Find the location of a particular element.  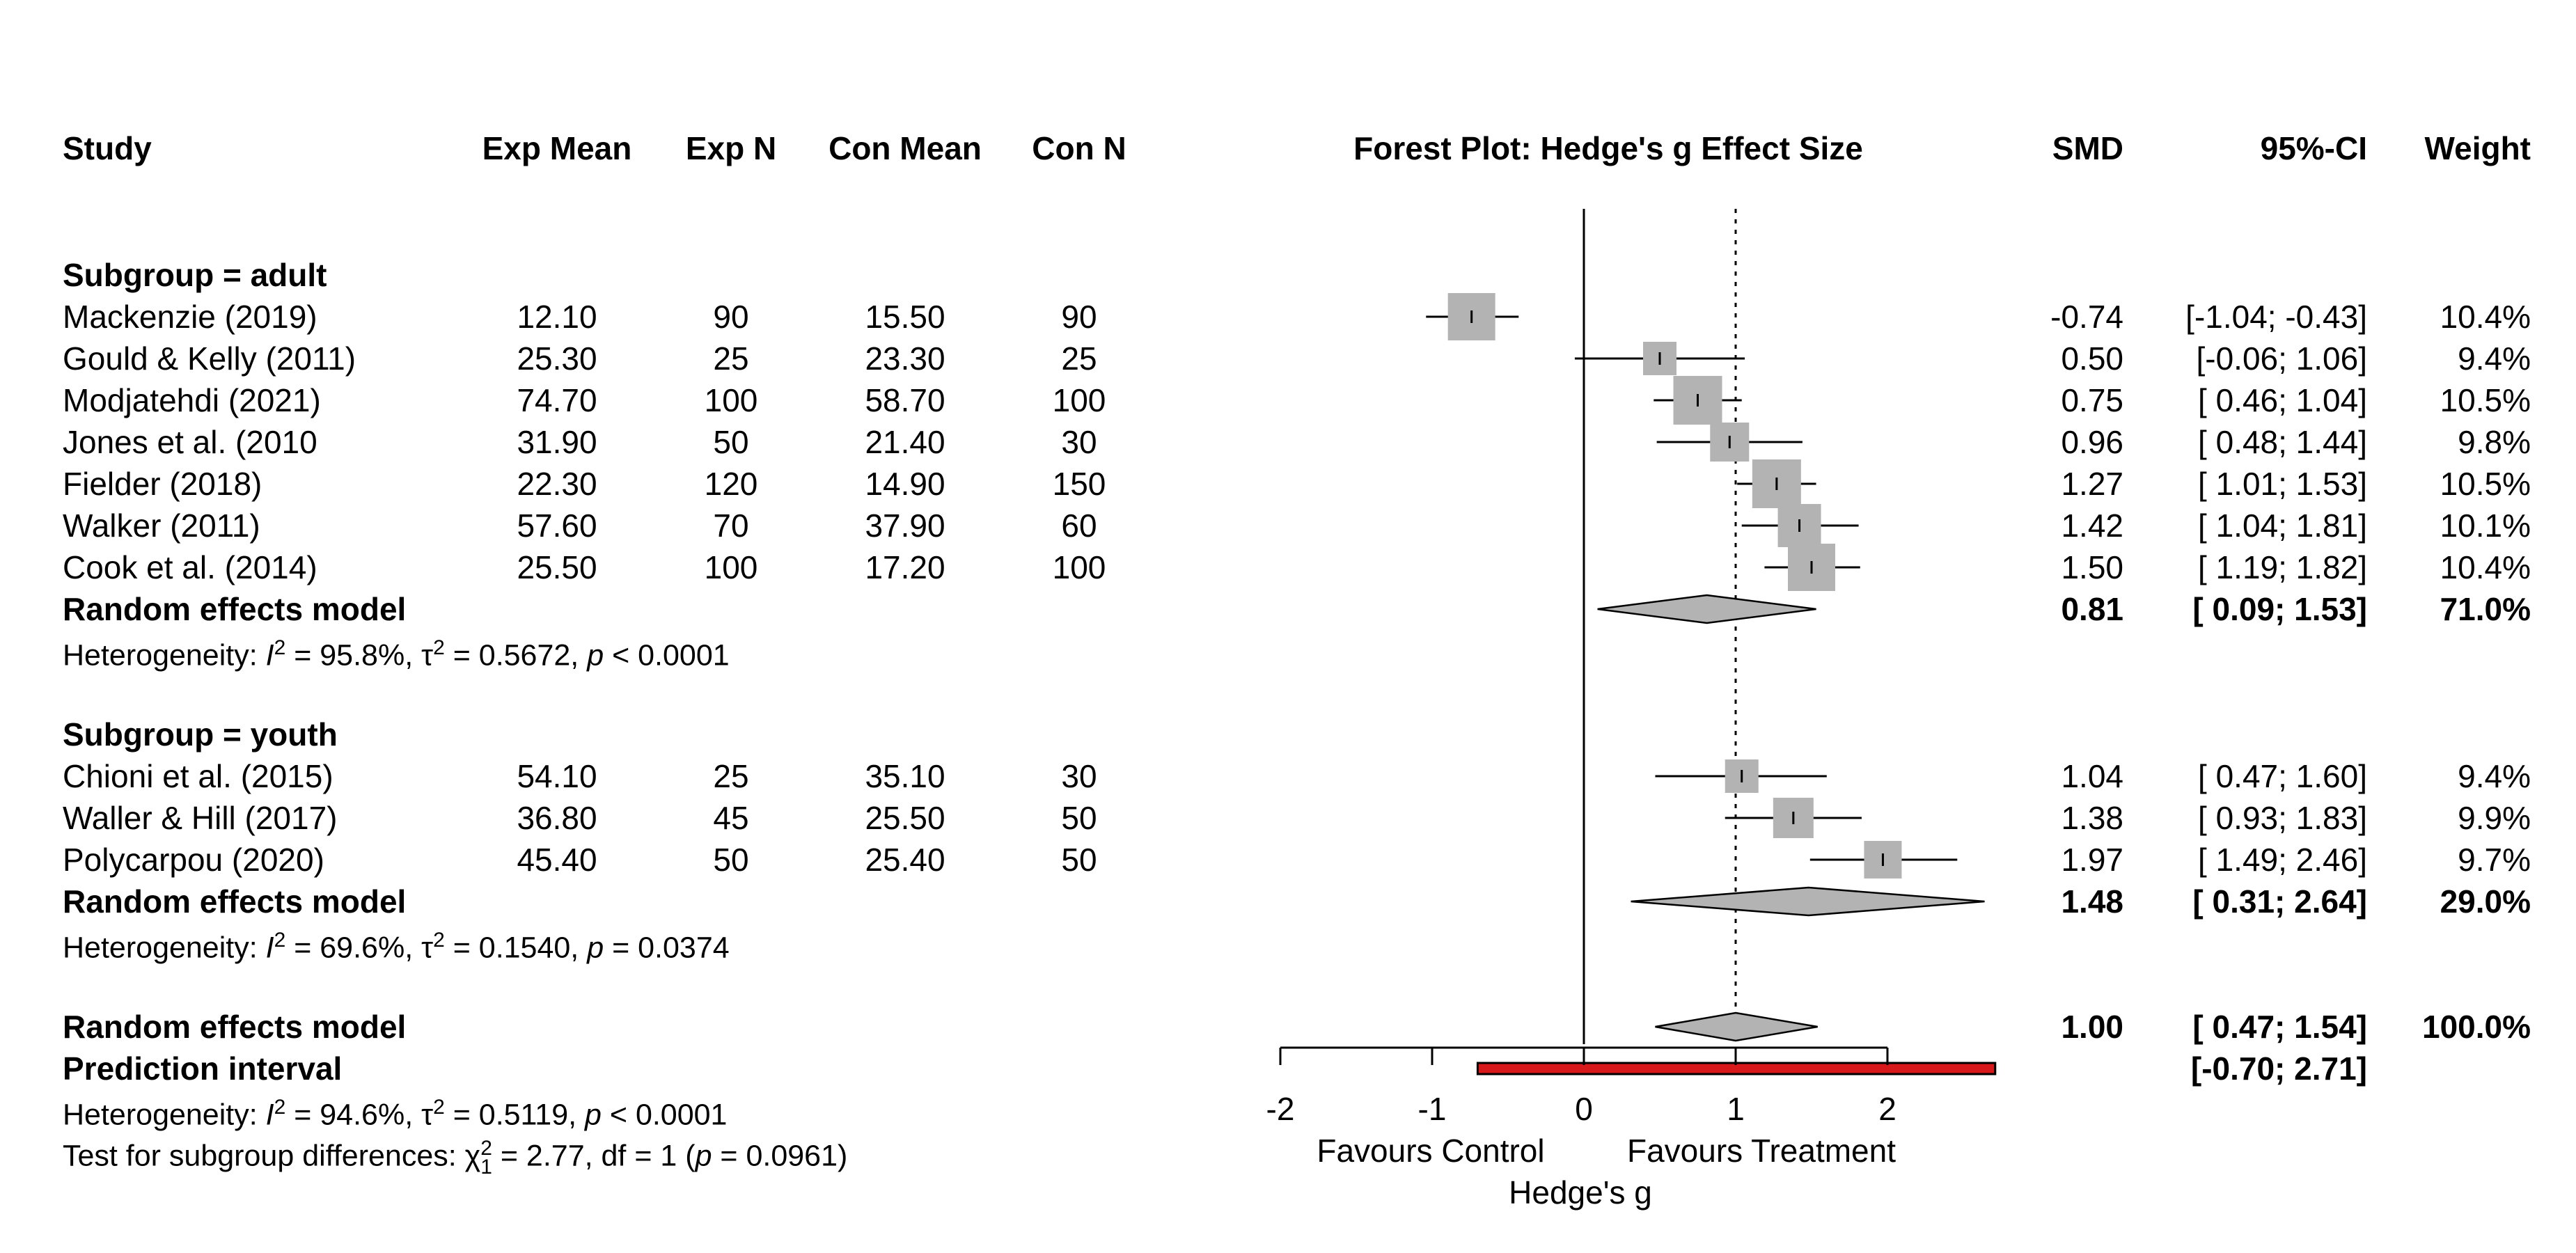

exp-mean-cell: 74.70 is located at coordinates (557, 400).